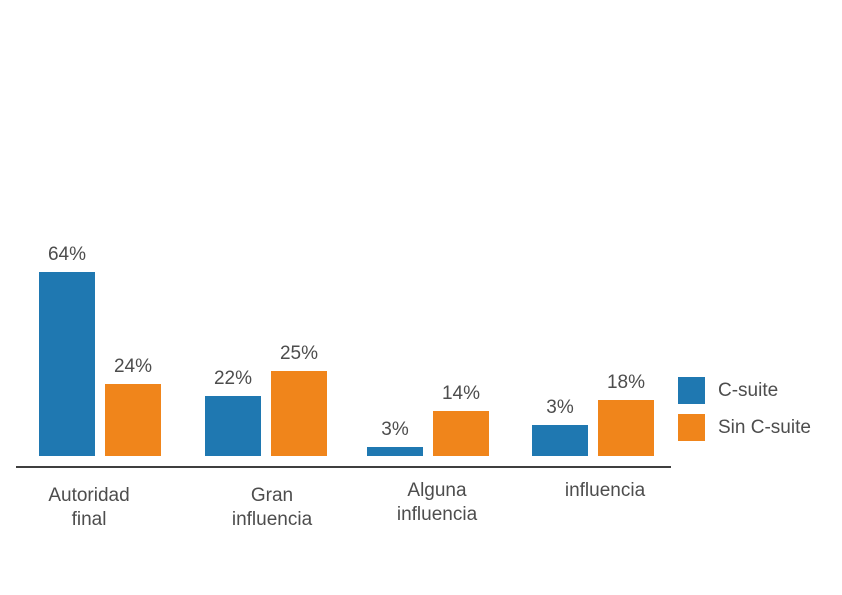  What do you see at coordinates (395, 429) in the screenshot?
I see `value-label-c-suite-alguna-influencia: 3%` at bounding box center [395, 429].